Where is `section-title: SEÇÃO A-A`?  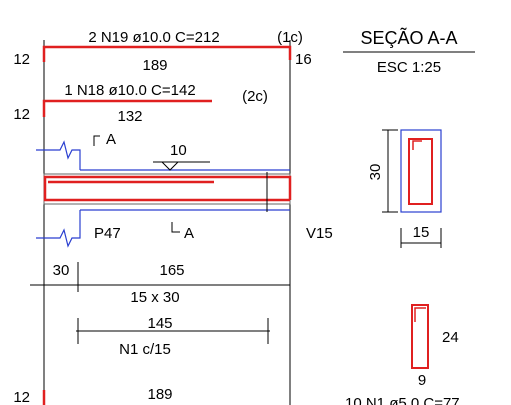 section-title: SEÇÃO A-A is located at coordinates (408, 37).